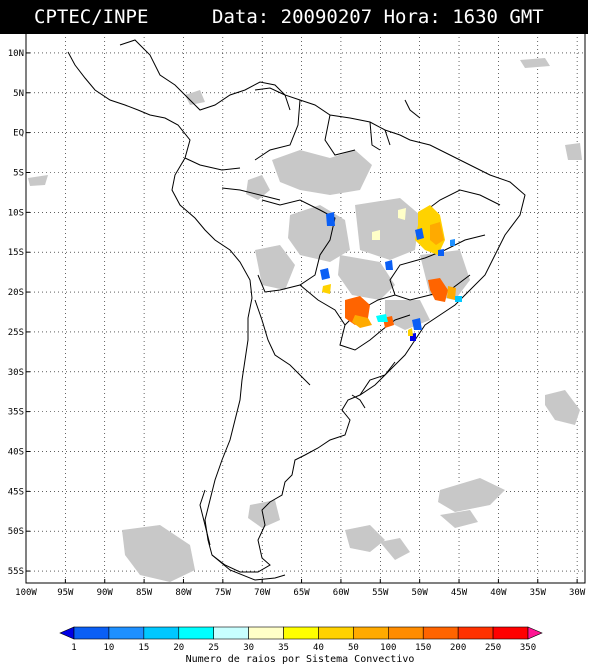 The height and width of the screenshot is (670, 600). Describe the element at coordinates (26, 593) in the screenshot. I see `lon-label: 100W` at that location.